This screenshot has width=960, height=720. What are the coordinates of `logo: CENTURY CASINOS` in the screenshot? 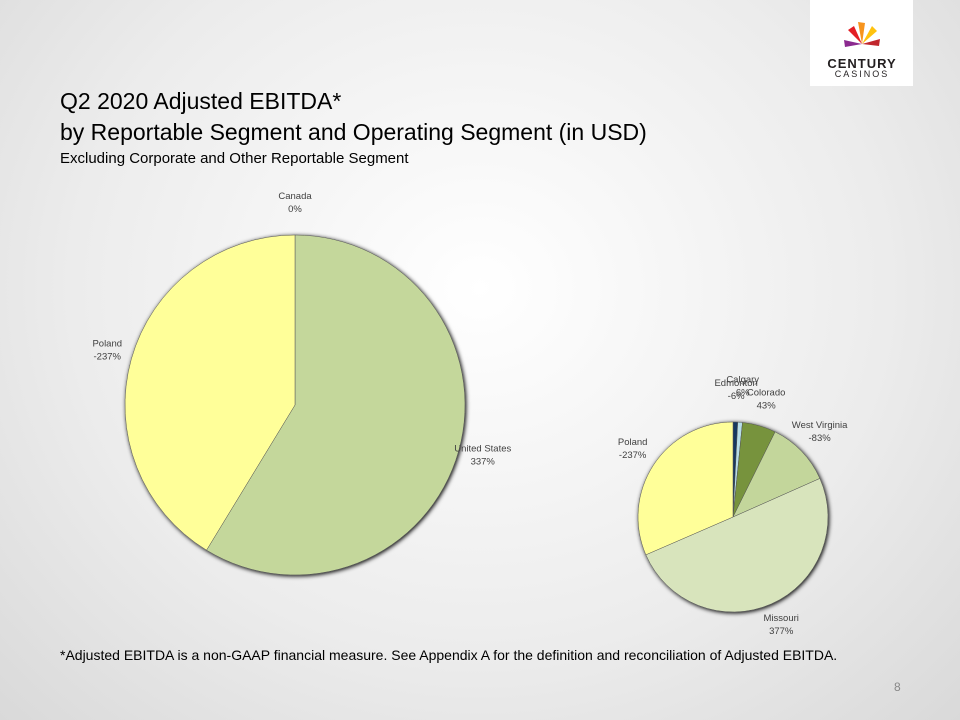 It's located at (861, 43).